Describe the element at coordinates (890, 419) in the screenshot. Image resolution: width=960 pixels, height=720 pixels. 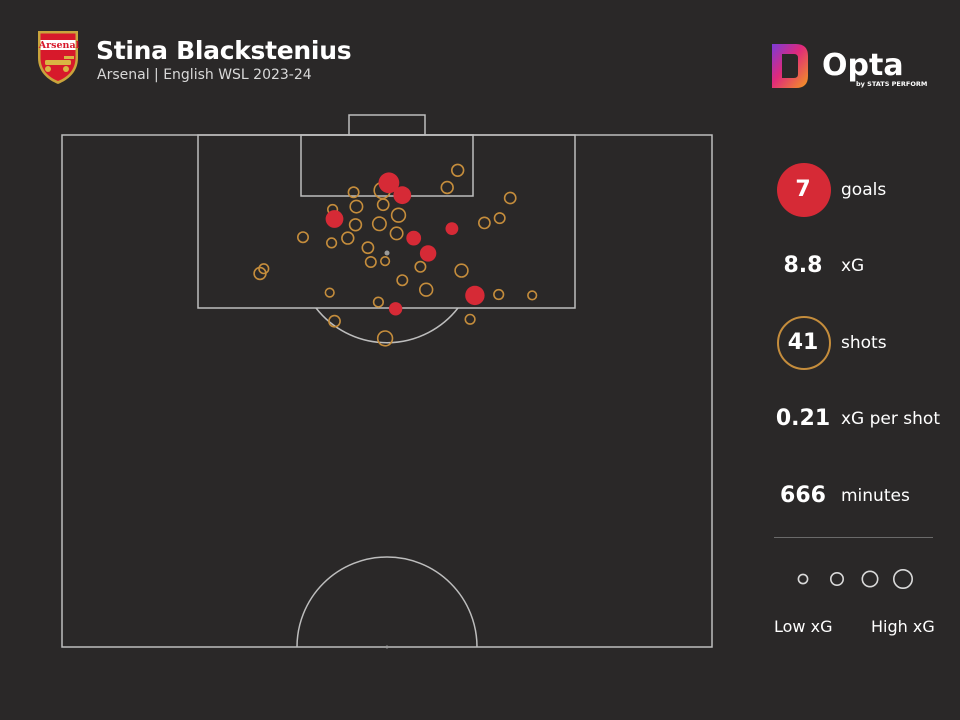
I see `xg-per-shot-label: xG per shot` at that location.